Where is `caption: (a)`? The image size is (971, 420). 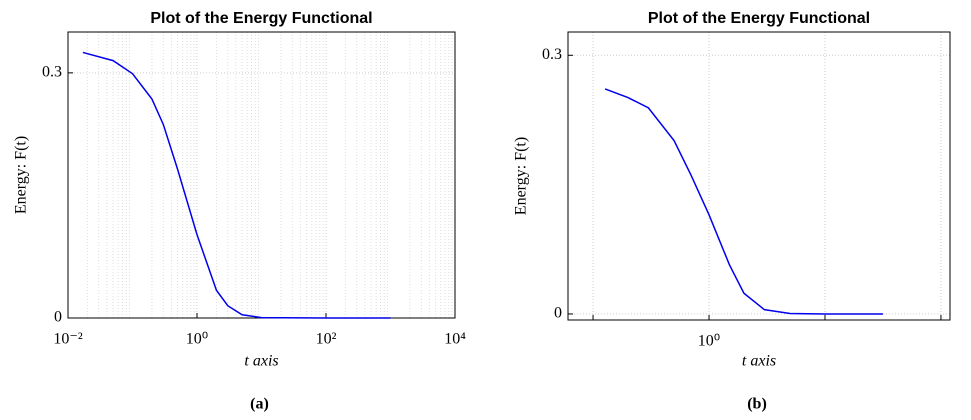 caption: (a) is located at coordinates (259, 404).